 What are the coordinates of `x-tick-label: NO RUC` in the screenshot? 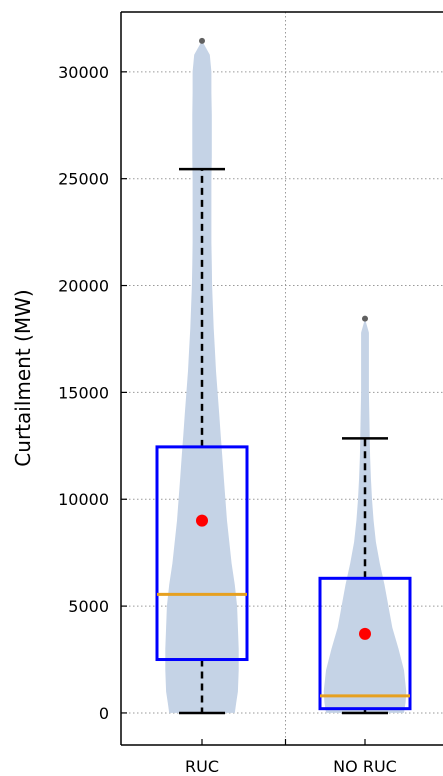 It's located at (365, 766).